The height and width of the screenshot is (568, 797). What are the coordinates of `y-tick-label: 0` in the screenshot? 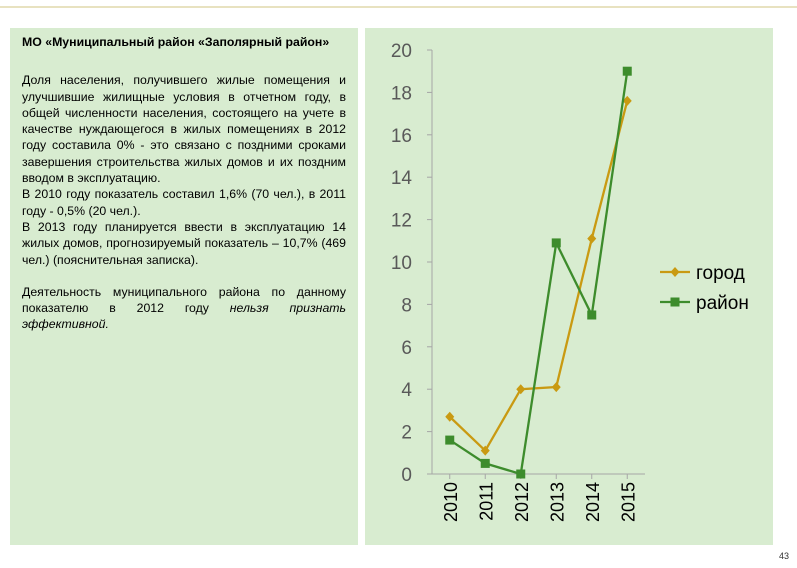 It's located at (406, 475).